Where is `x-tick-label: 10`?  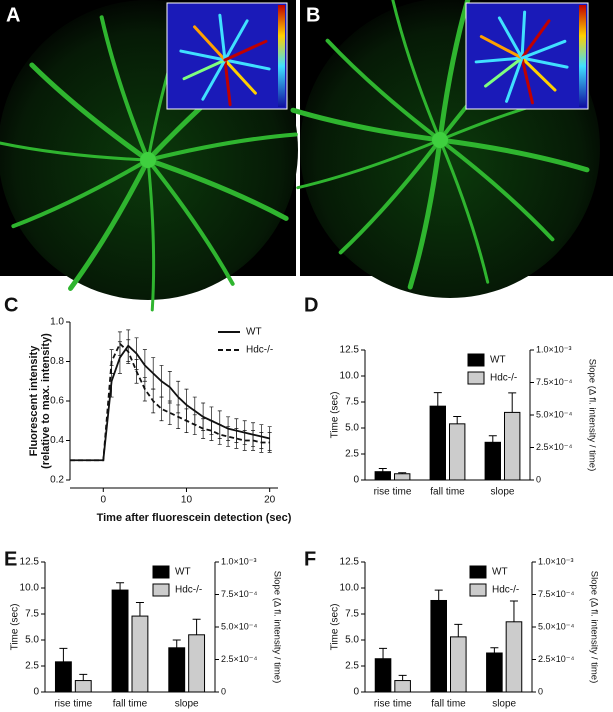
x-tick-label: 10 is located at coordinates (187, 500).